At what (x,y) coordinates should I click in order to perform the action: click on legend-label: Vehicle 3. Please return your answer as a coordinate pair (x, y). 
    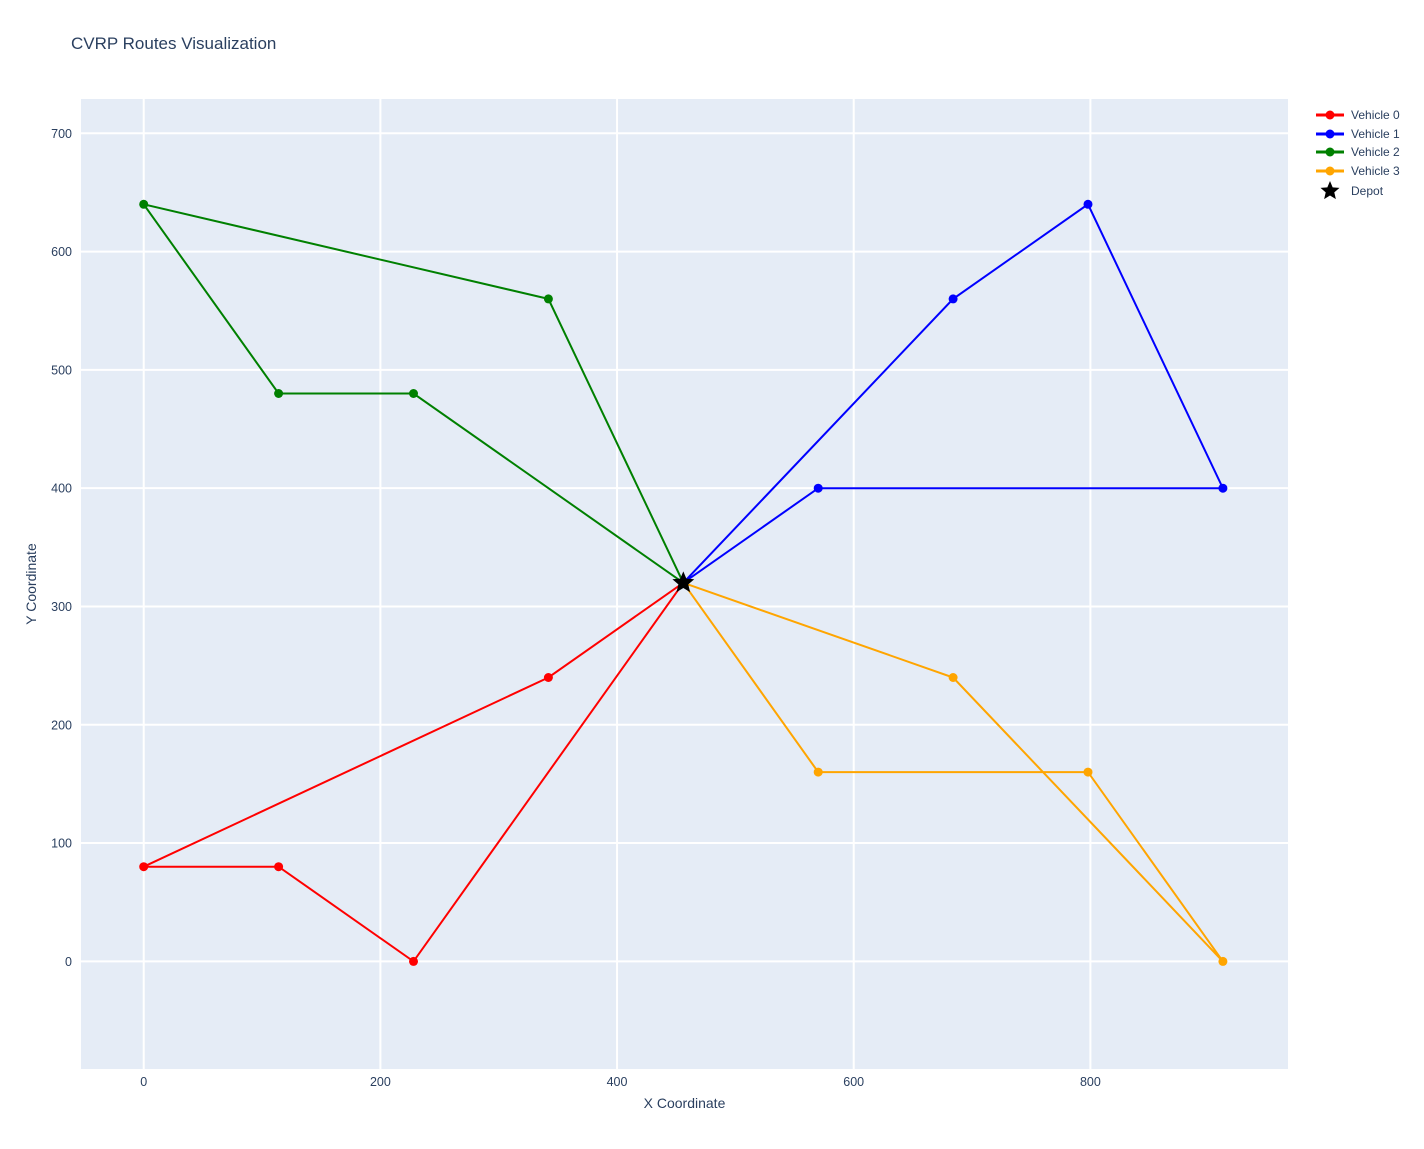
    Looking at the image, I should click on (1375, 171).